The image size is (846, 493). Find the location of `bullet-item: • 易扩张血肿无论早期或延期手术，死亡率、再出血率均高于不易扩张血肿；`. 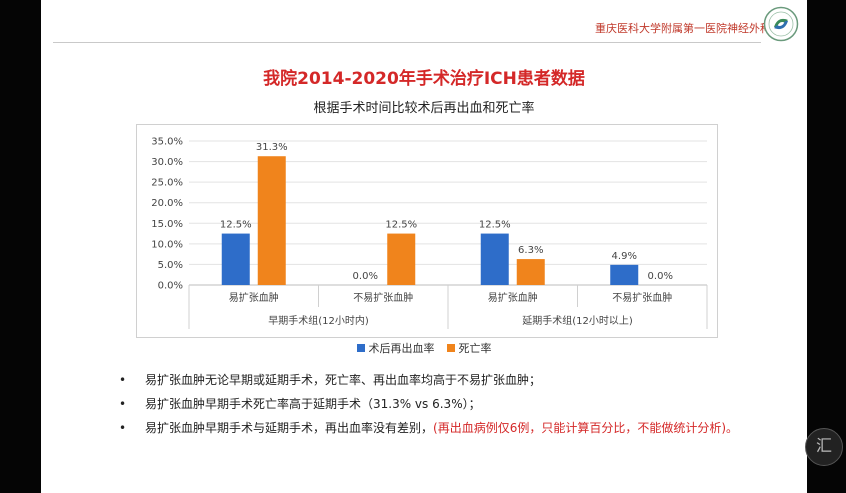

bullet-item: • 易扩张血肿无论早期或延期手术，死亡率、再出血率均高于不易扩张血肿； is located at coordinates (439, 380).